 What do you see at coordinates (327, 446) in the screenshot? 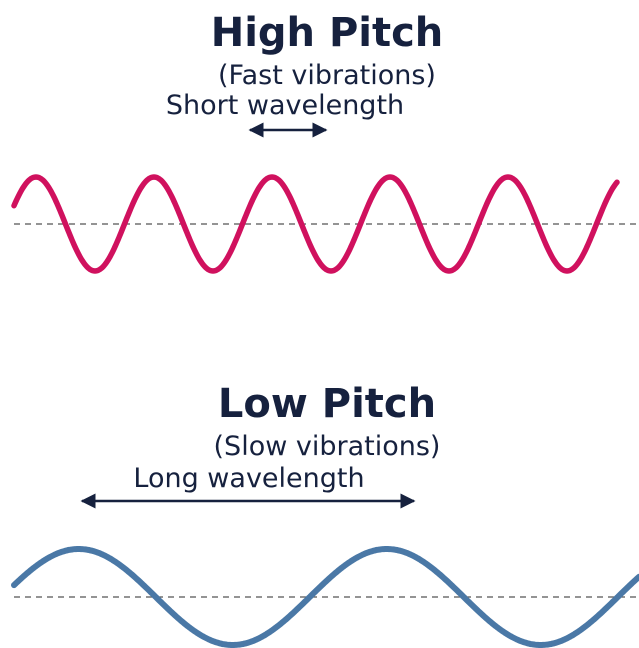
I see `low-pitch-subtitle: (Slow vibrations)` at bounding box center [327, 446].